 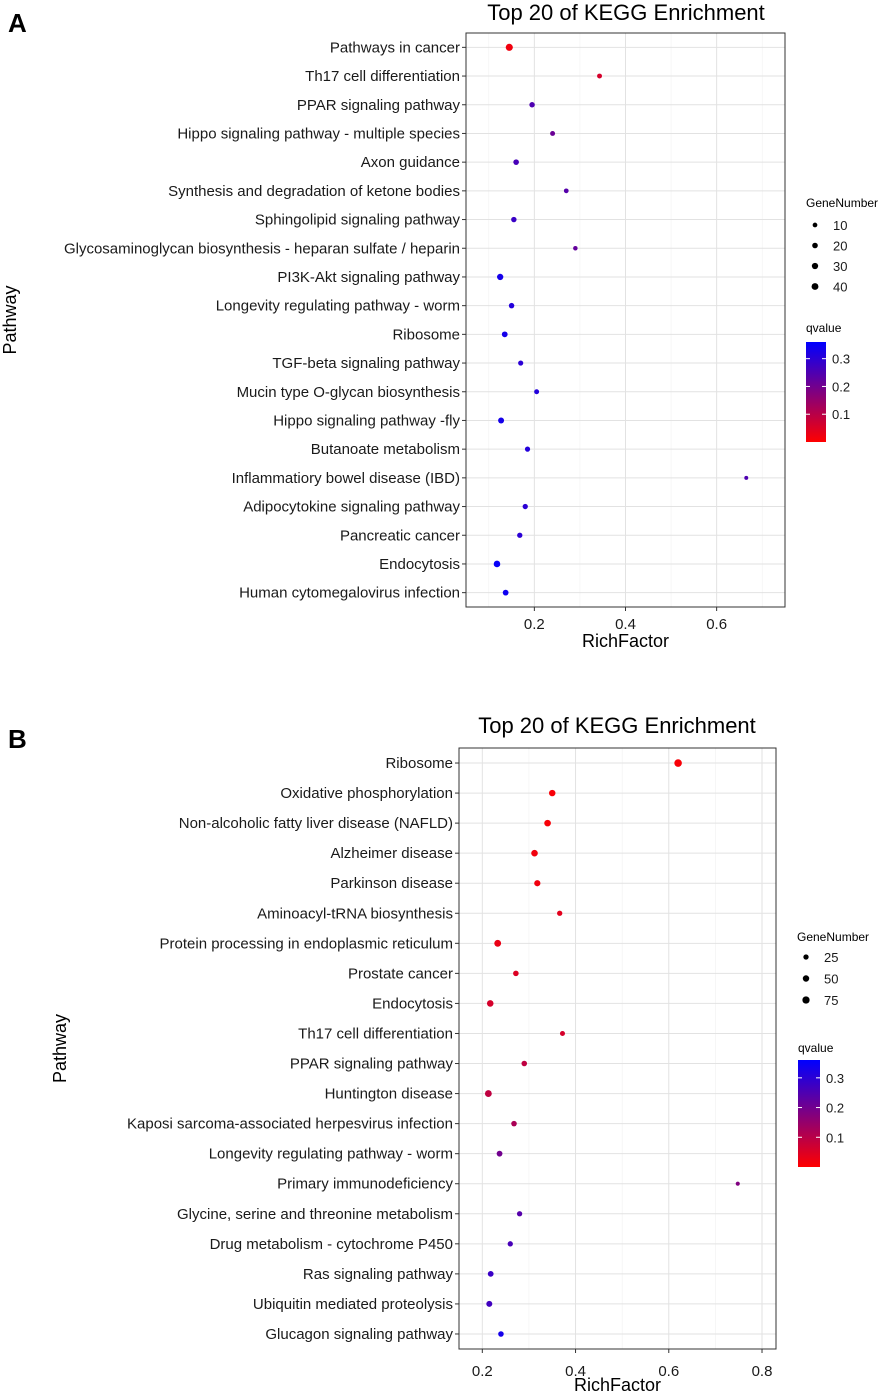 I want to click on x-tick-label: 0.4, so click(x=575, y=1371).